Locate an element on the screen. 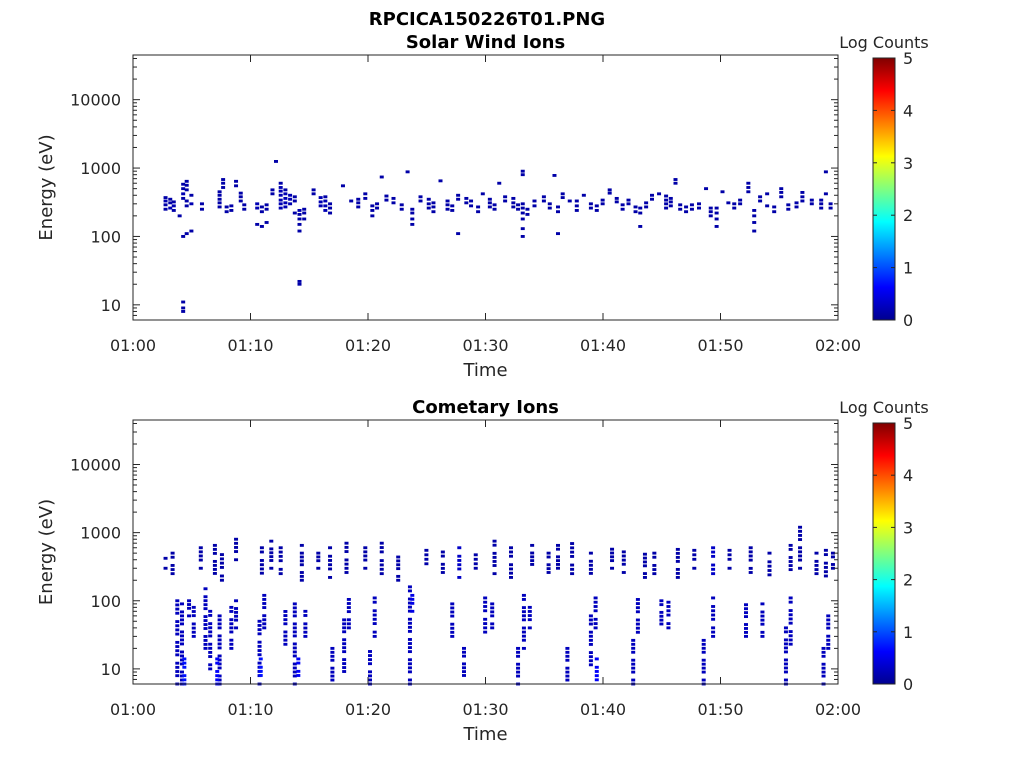 This screenshot has height=768, width=1024. colorbar-tick-label: 5 is located at coordinates (908, 423).